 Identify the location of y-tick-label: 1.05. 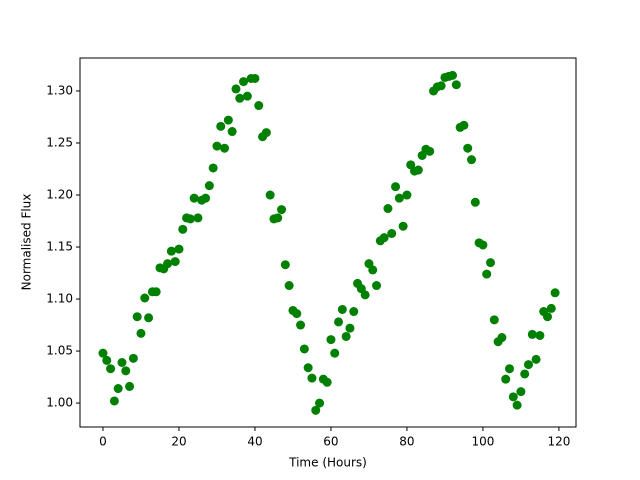
(59, 351).